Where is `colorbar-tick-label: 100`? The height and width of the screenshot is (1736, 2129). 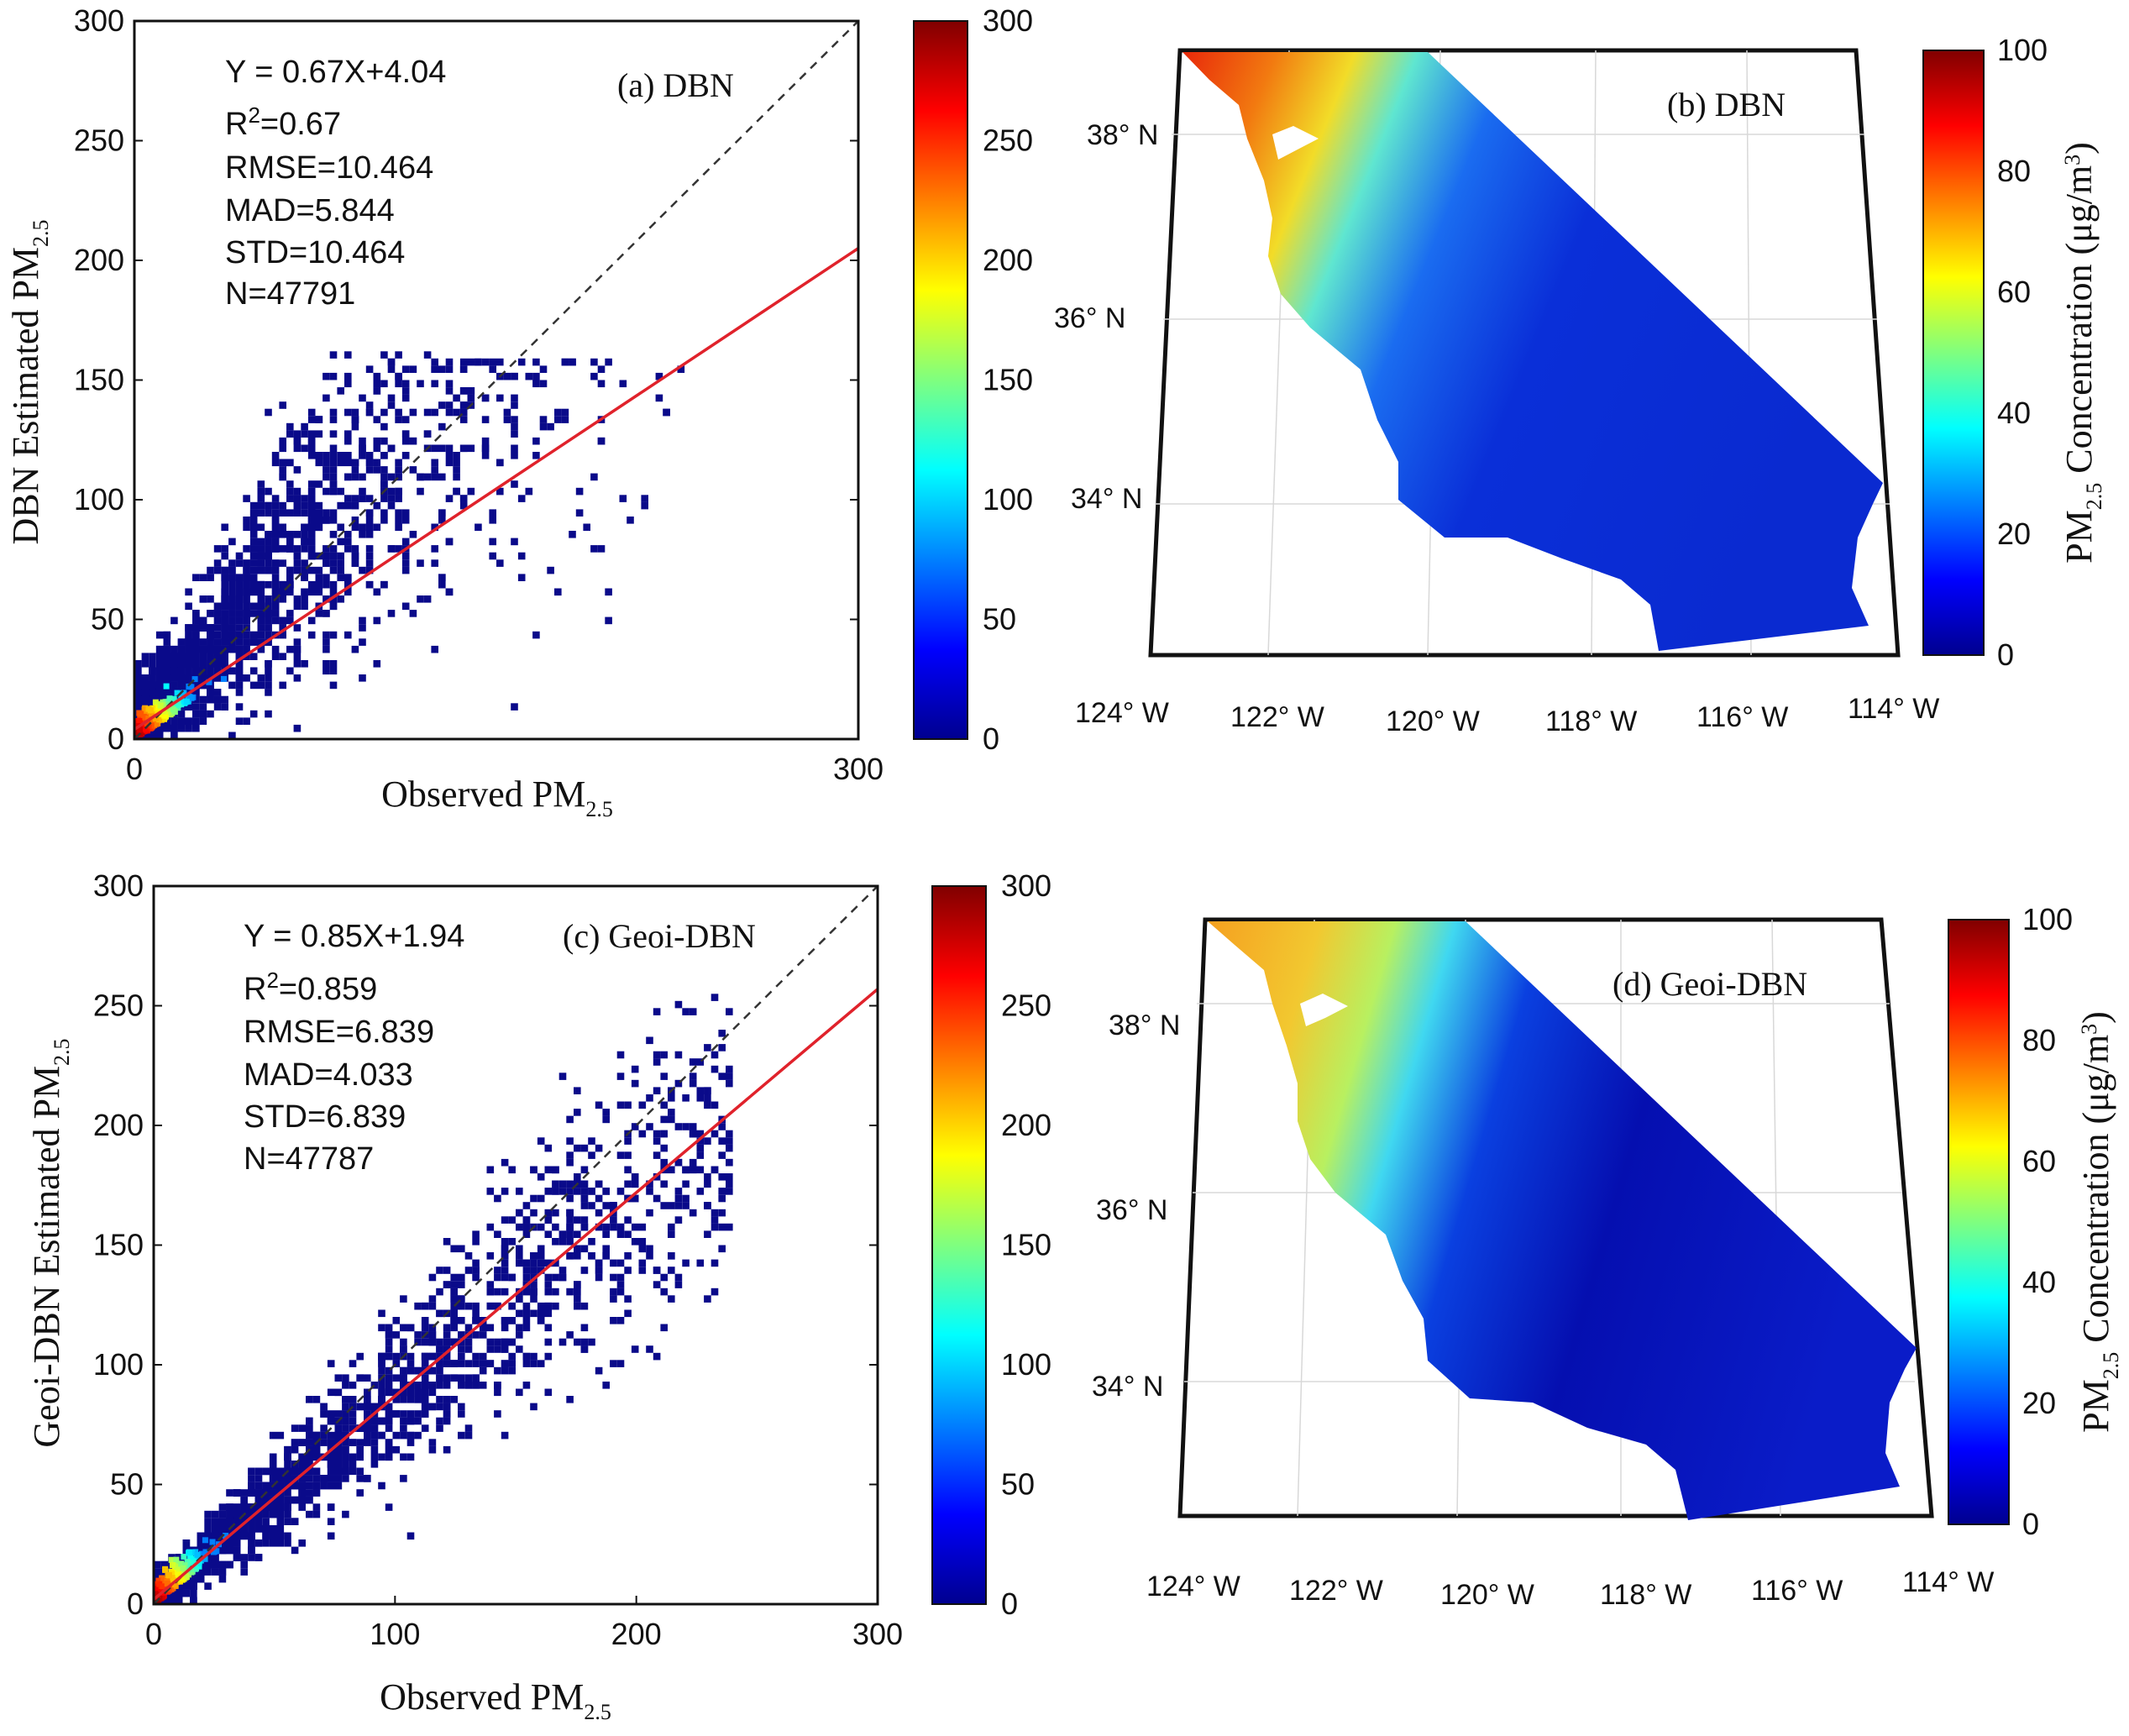
colorbar-tick-label: 100 is located at coordinates (1008, 499).